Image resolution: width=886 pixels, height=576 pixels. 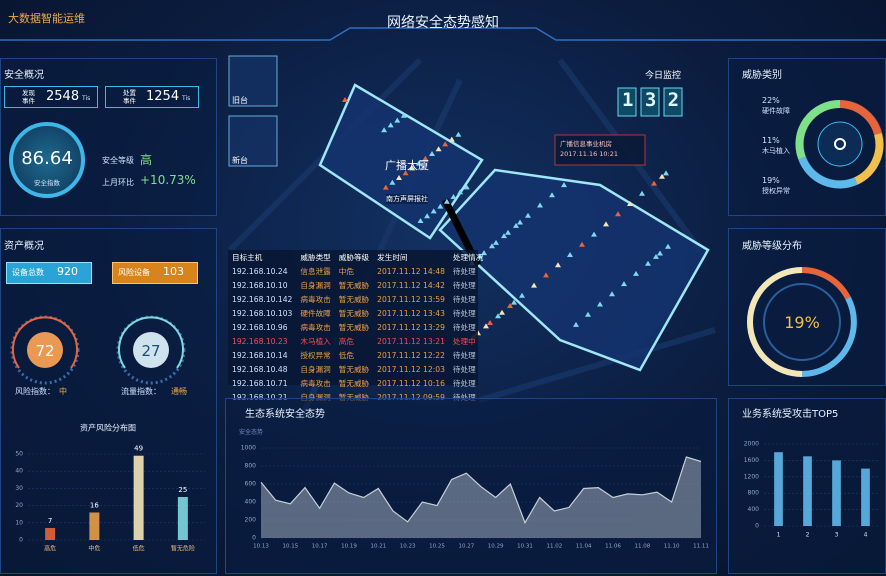 What do you see at coordinates (411, 271) in the screenshot?
I see `cell: 2017.11.12 14:48` at bounding box center [411, 271].